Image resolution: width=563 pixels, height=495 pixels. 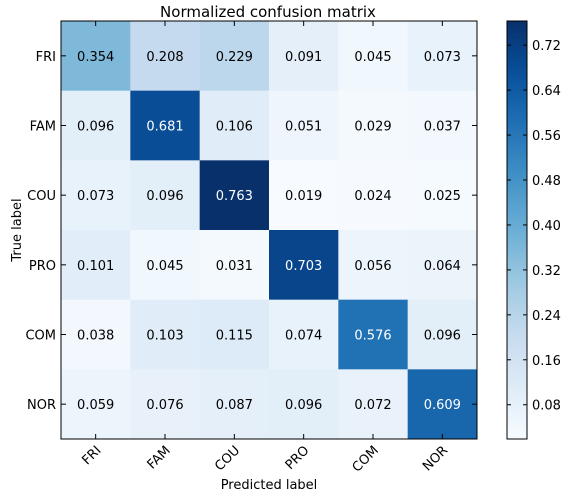 I want to click on y-tick-label: FRI, so click(x=46, y=57).